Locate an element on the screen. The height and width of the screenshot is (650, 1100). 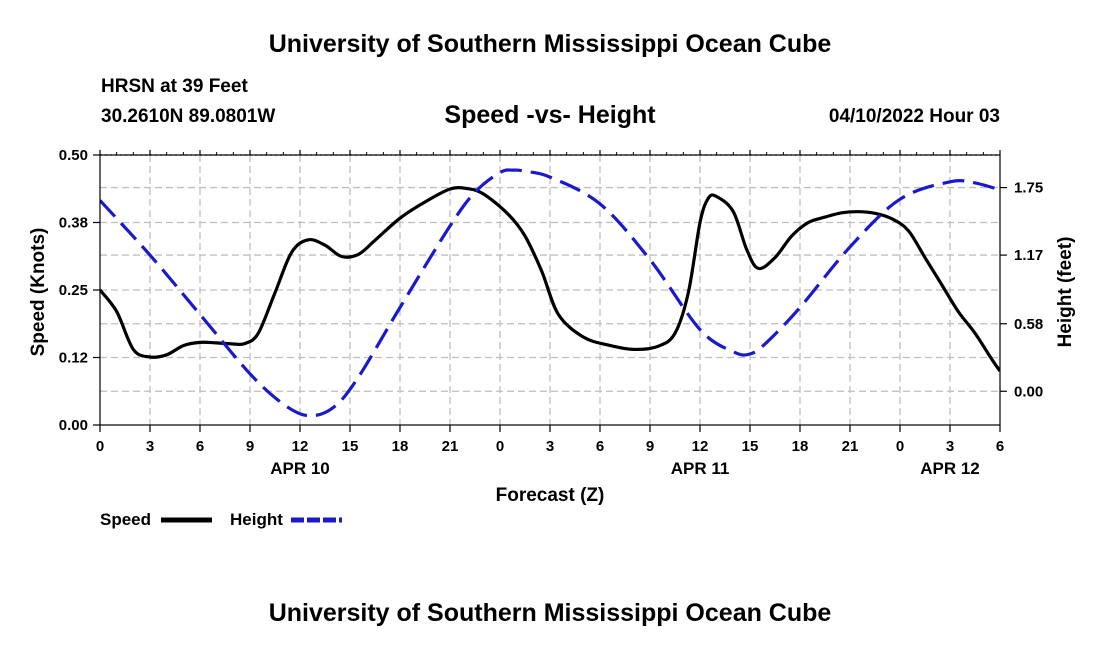
x-date-label: APR 12 is located at coordinates (950, 468).